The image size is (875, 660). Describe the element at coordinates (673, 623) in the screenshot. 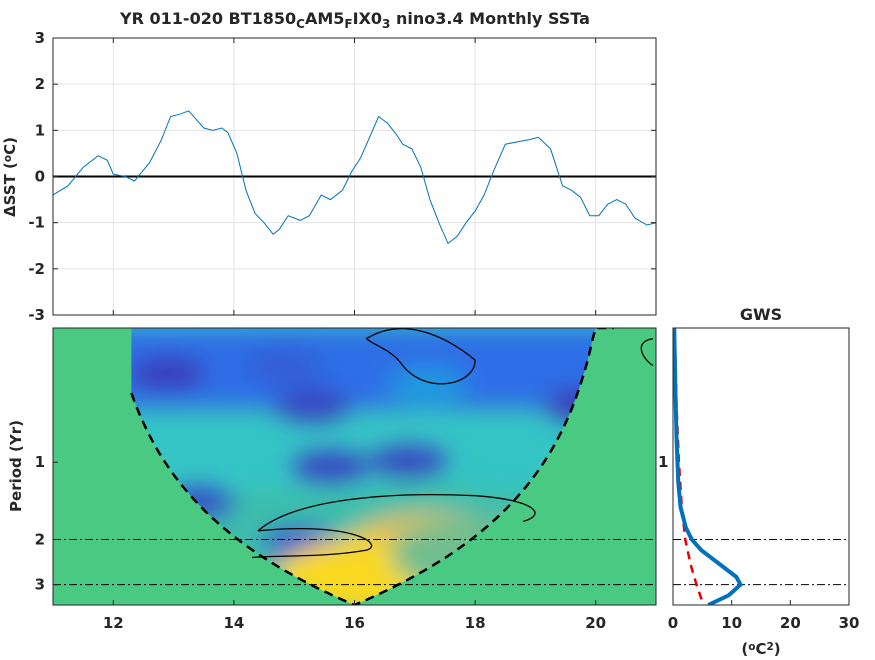

I see `gws-x-tick-label: 0` at that location.